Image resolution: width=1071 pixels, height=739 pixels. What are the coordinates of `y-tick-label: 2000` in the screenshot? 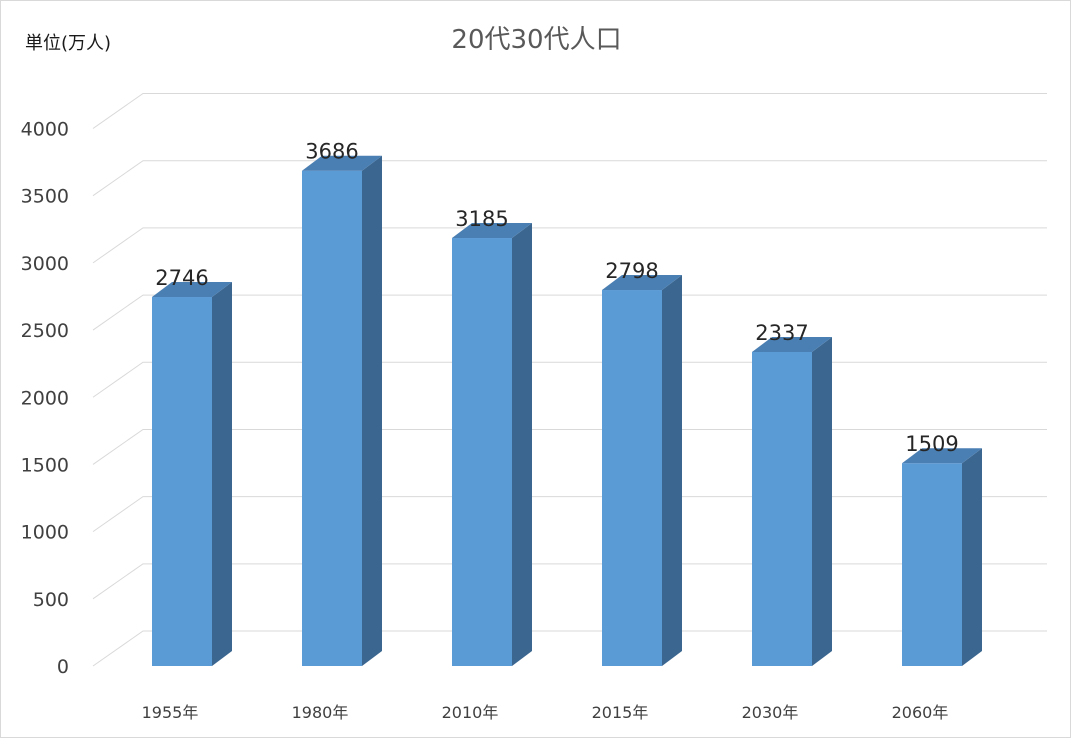 It's located at (45, 398).